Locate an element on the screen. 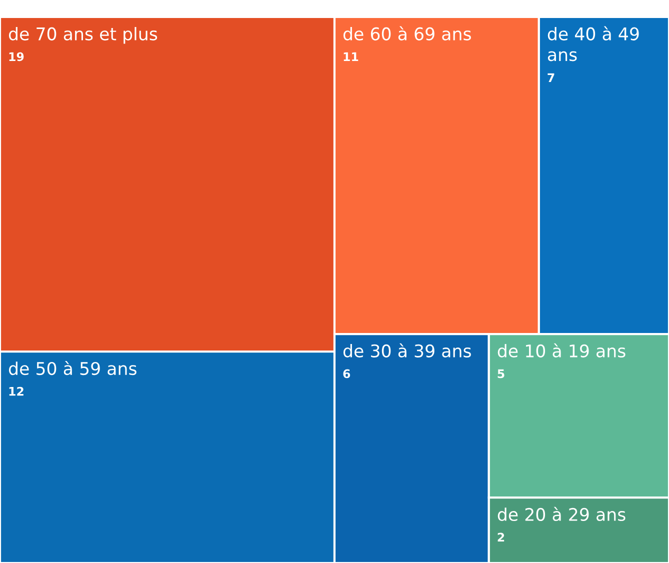 This screenshot has width=669, height=563. data-label: 12 is located at coordinates (16, 391).